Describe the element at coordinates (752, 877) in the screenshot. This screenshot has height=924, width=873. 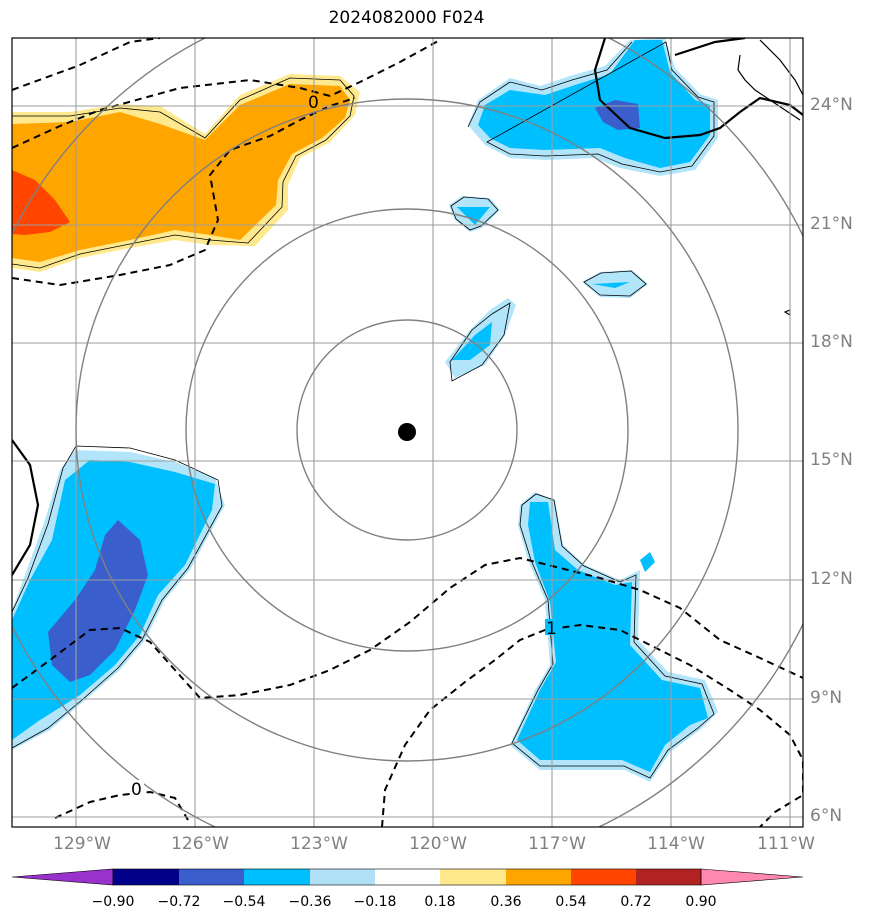
I see `colorbar-extend-high` at that location.